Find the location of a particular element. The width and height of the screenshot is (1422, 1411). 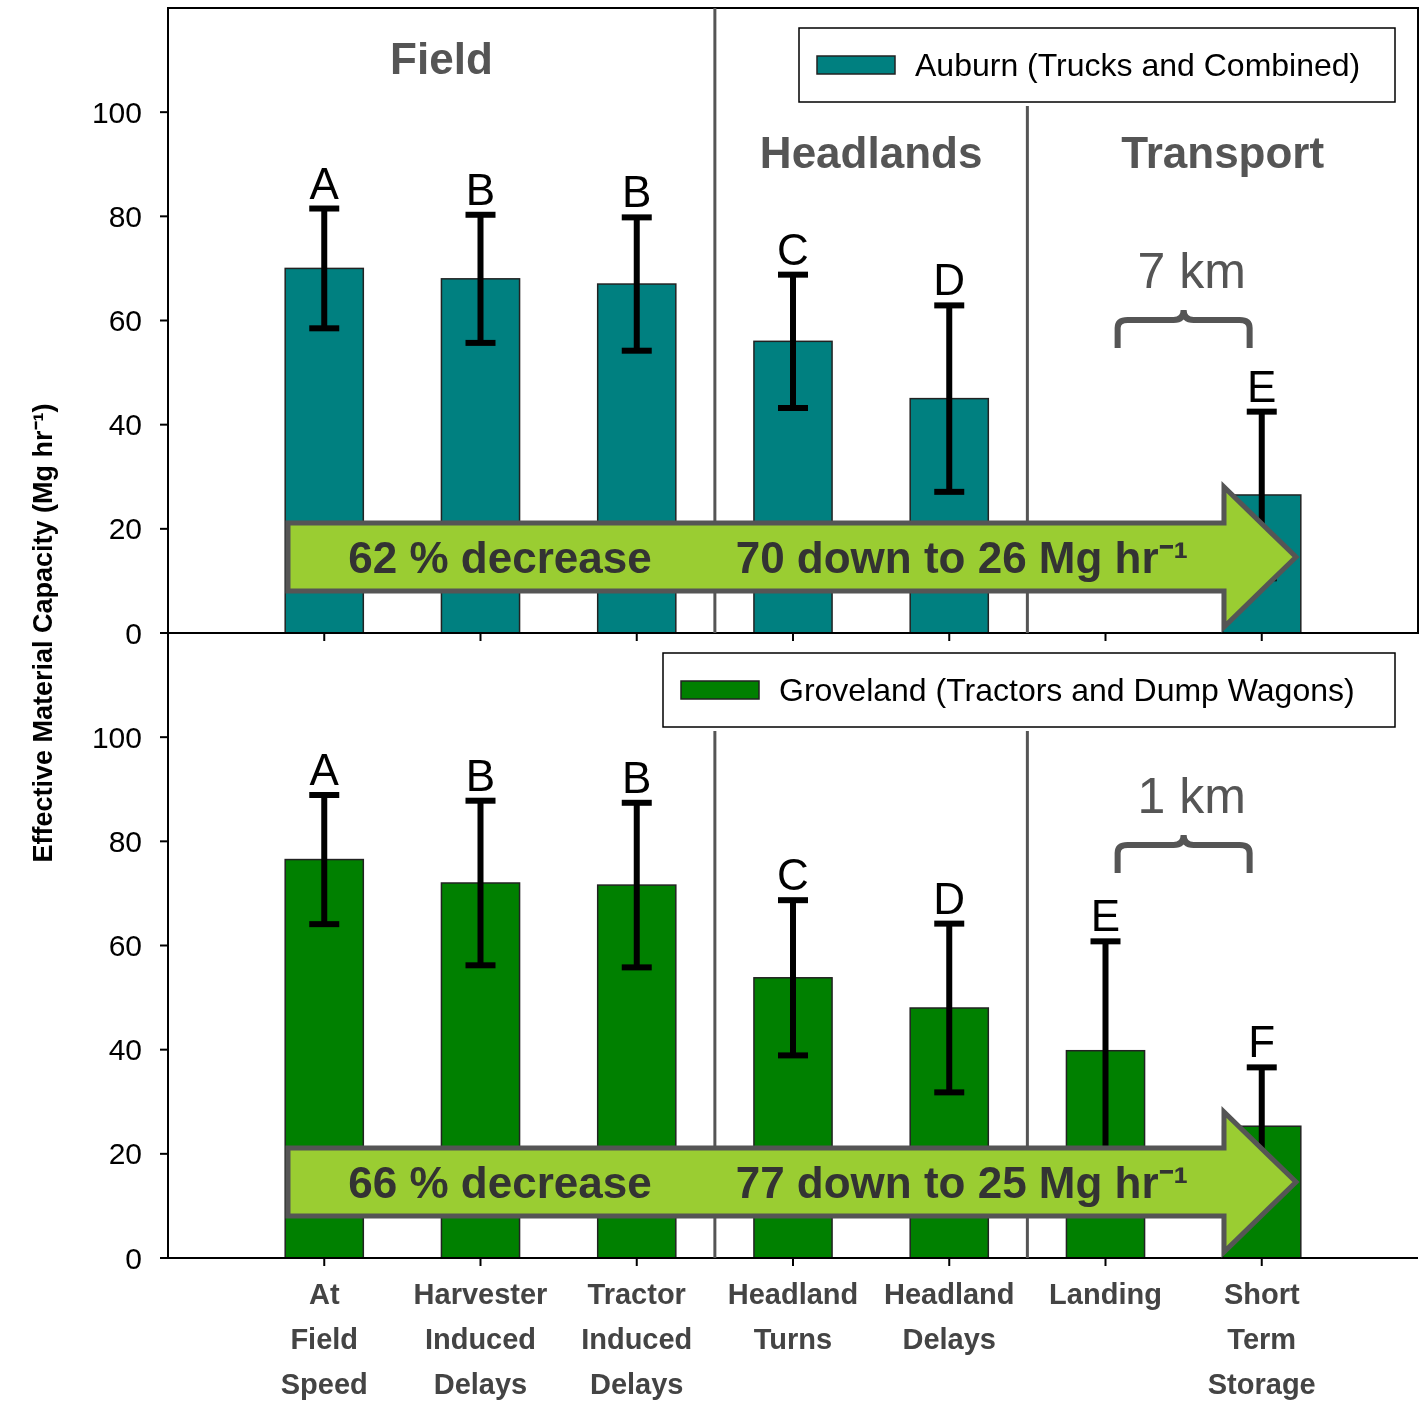

annotation: Headlands is located at coordinates (871, 152).